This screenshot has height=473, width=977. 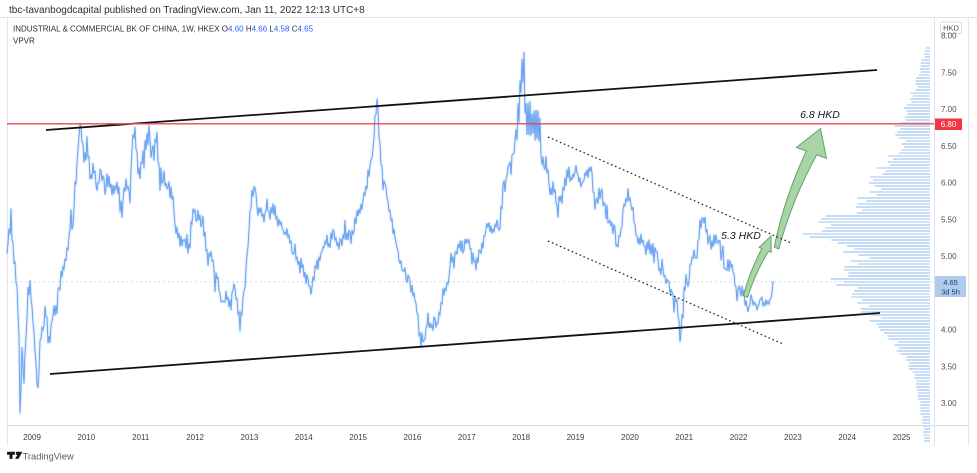 I want to click on svg-text: 2011, so click(x=141, y=437).